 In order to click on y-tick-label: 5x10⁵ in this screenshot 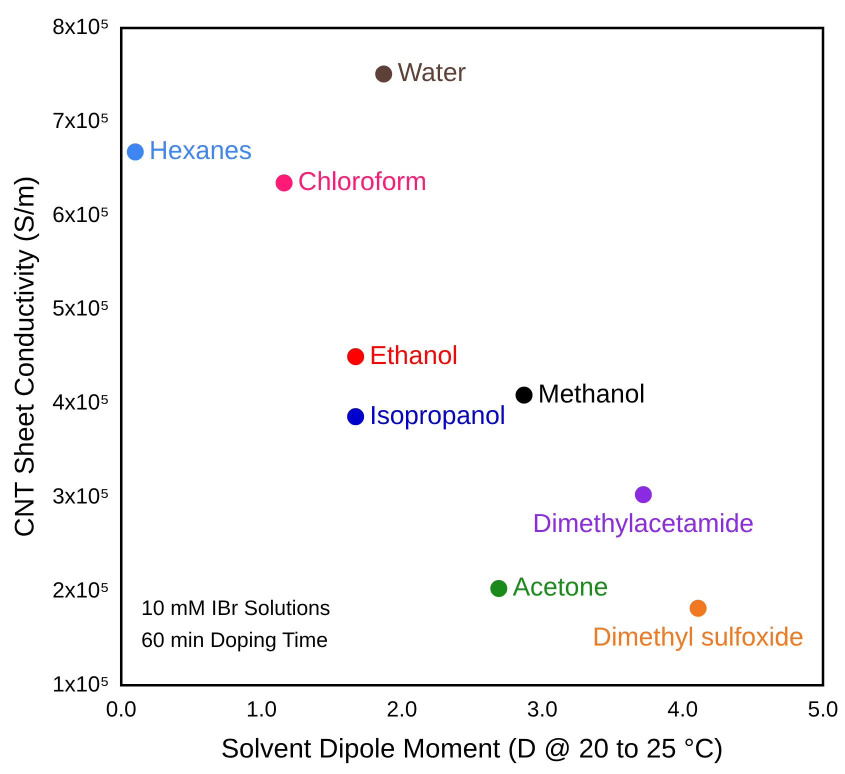, I will do `click(81, 308)`.